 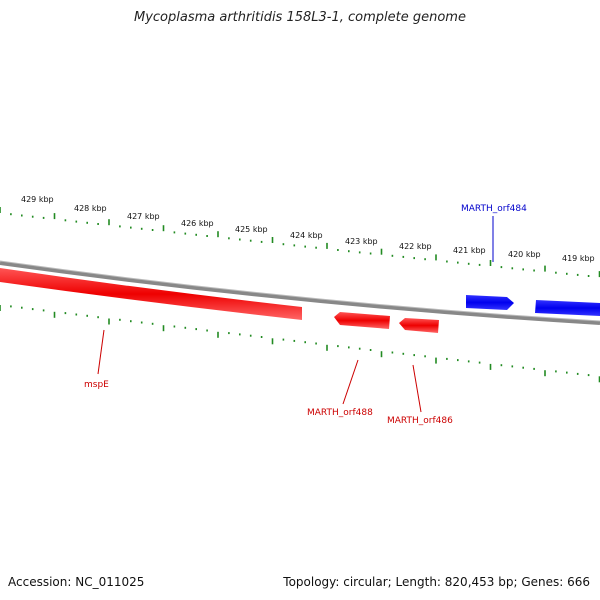 I want to click on gene-partial-plus-feature, so click(x=567, y=308).